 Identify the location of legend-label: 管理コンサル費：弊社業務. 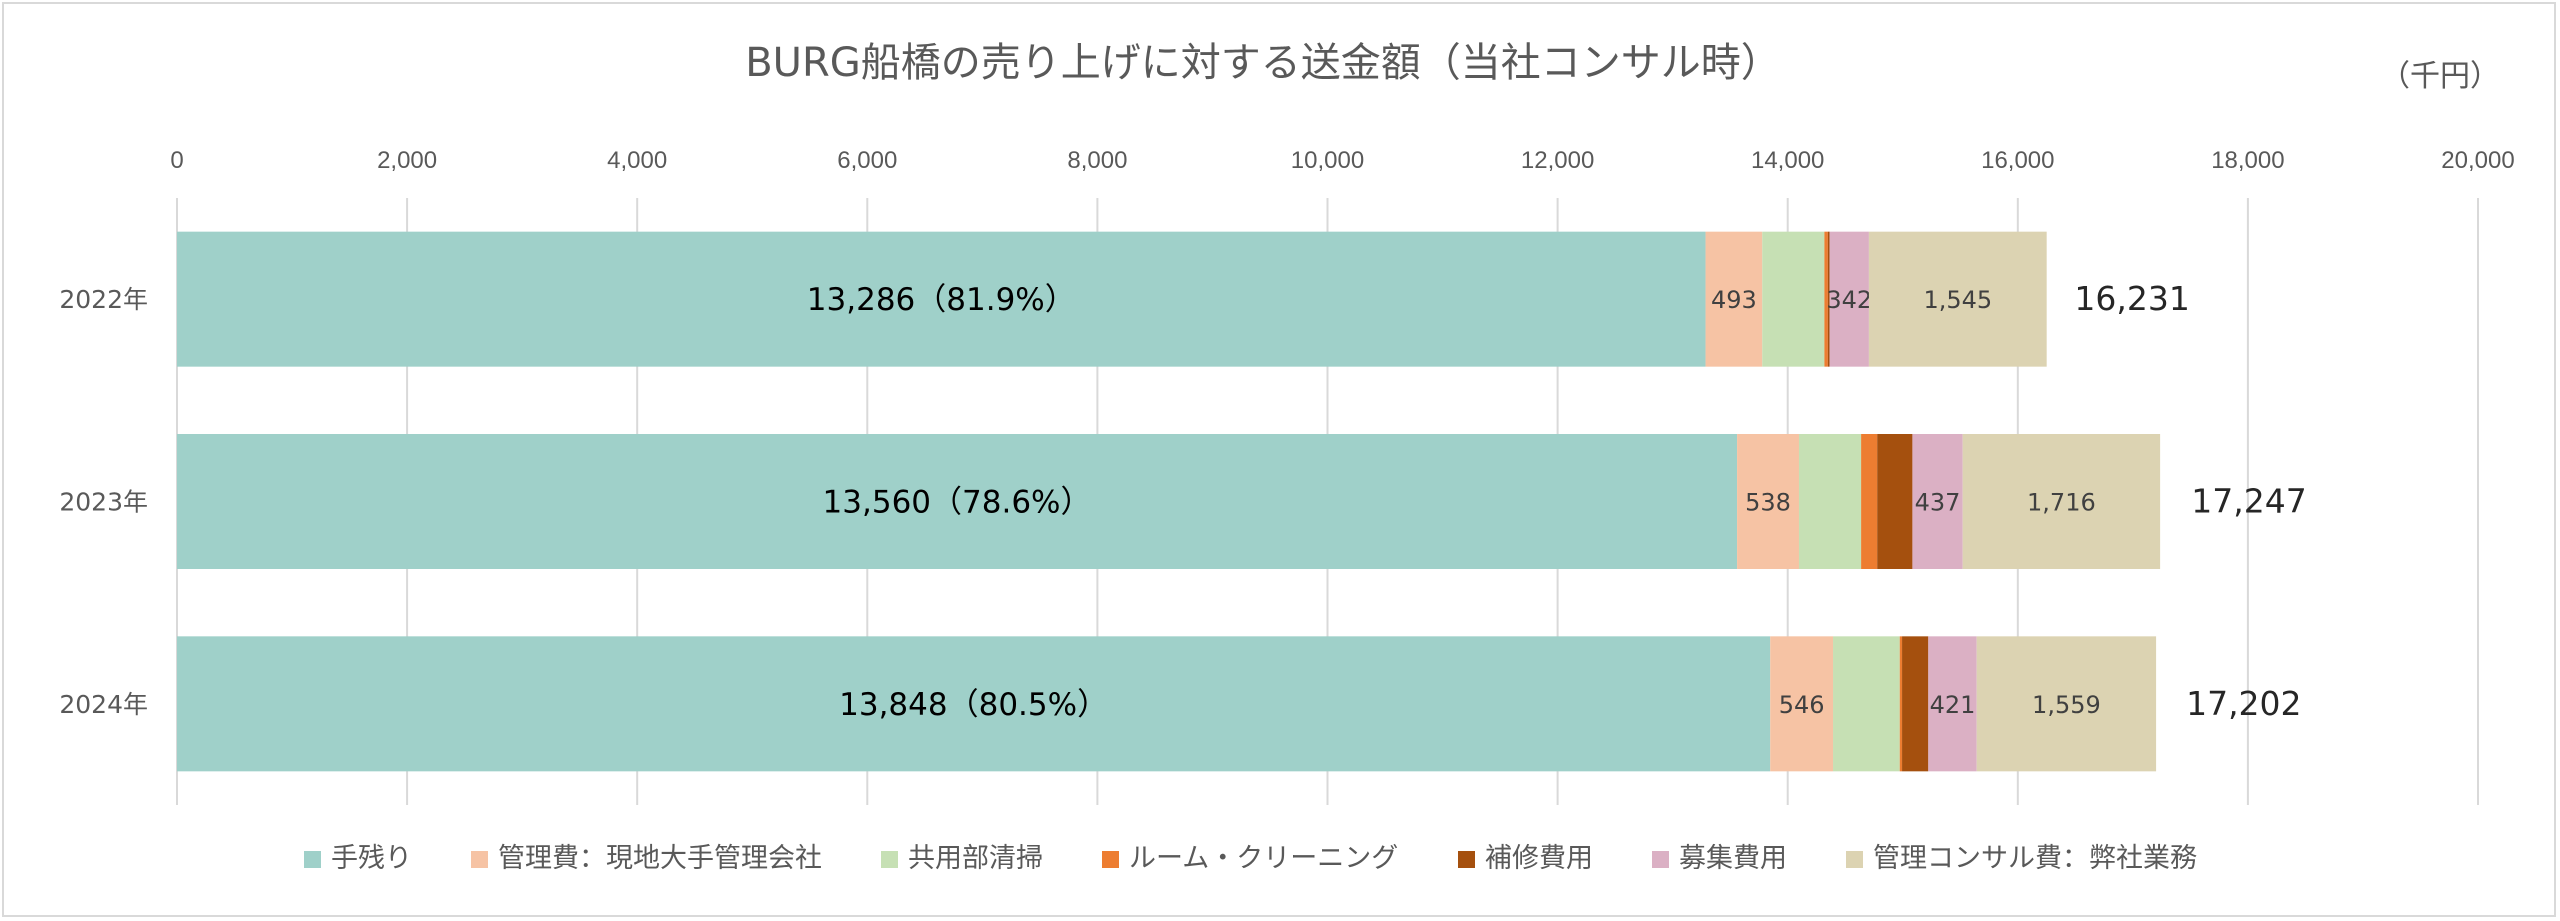
(2035, 858).